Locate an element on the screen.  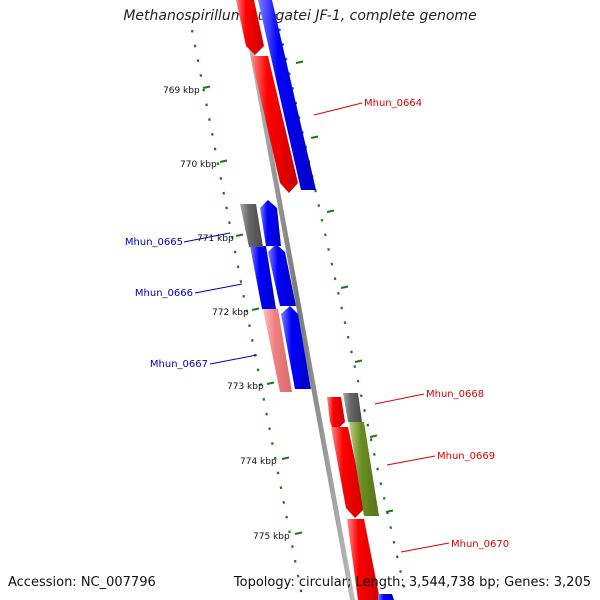
ruler-label-775: 775 kbp is located at coordinates (271, 537).